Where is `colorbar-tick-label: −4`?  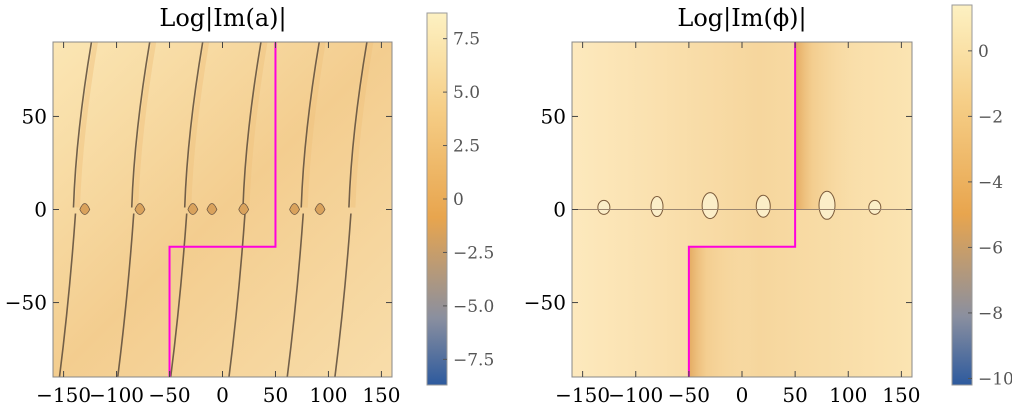 colorbar-tick-label: −4 is located at coordinates (990, 183).